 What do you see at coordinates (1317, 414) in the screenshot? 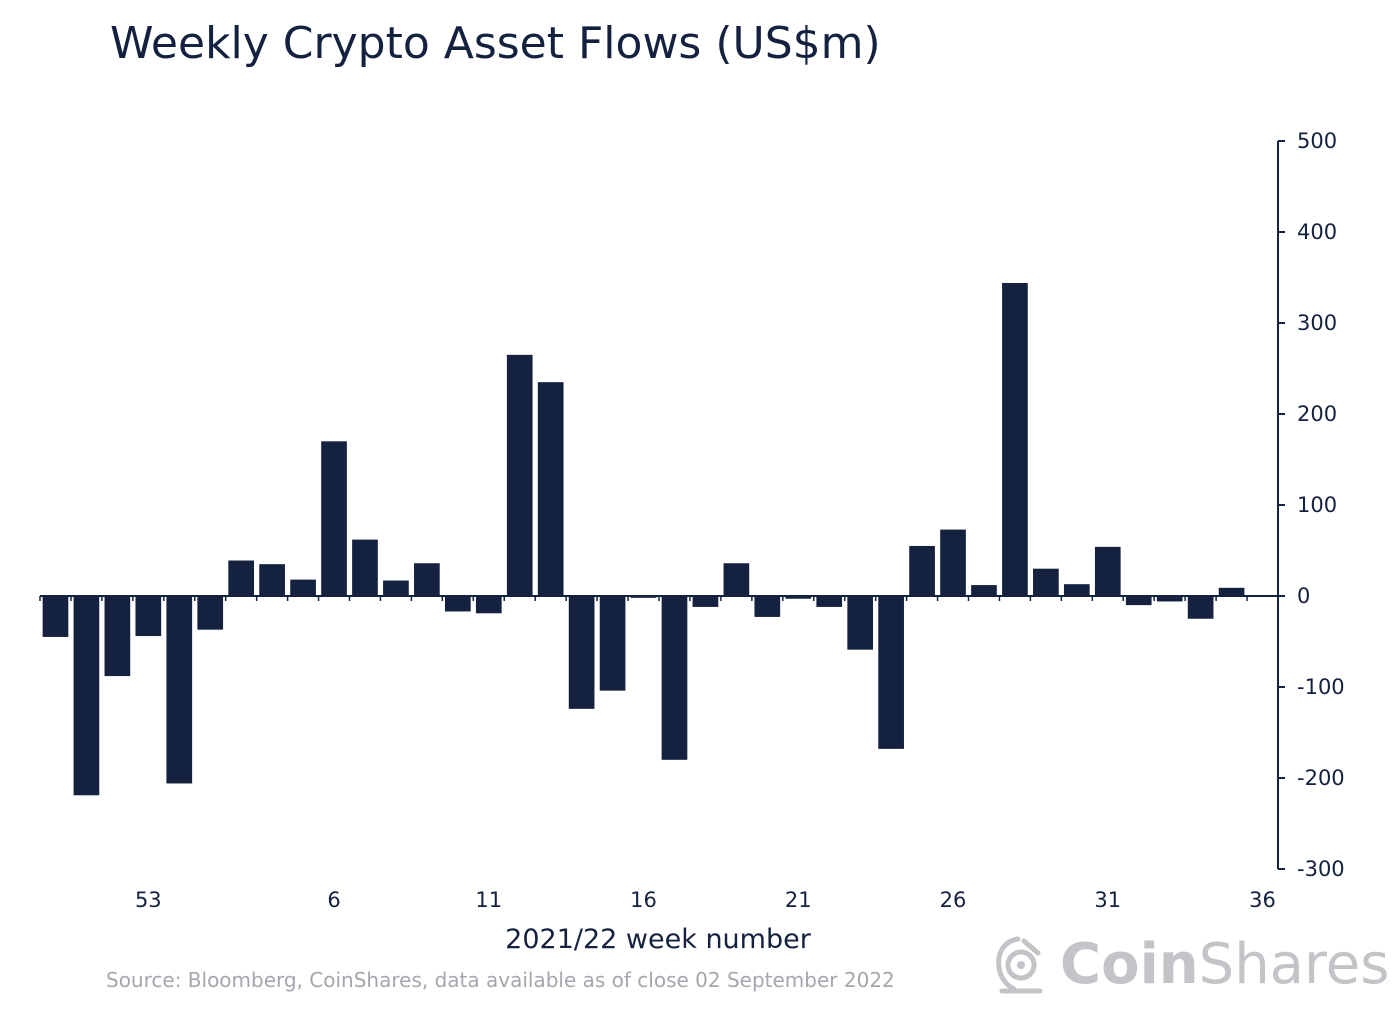
I see `y-tick-label: 200` at bounding box center [1317, 414].